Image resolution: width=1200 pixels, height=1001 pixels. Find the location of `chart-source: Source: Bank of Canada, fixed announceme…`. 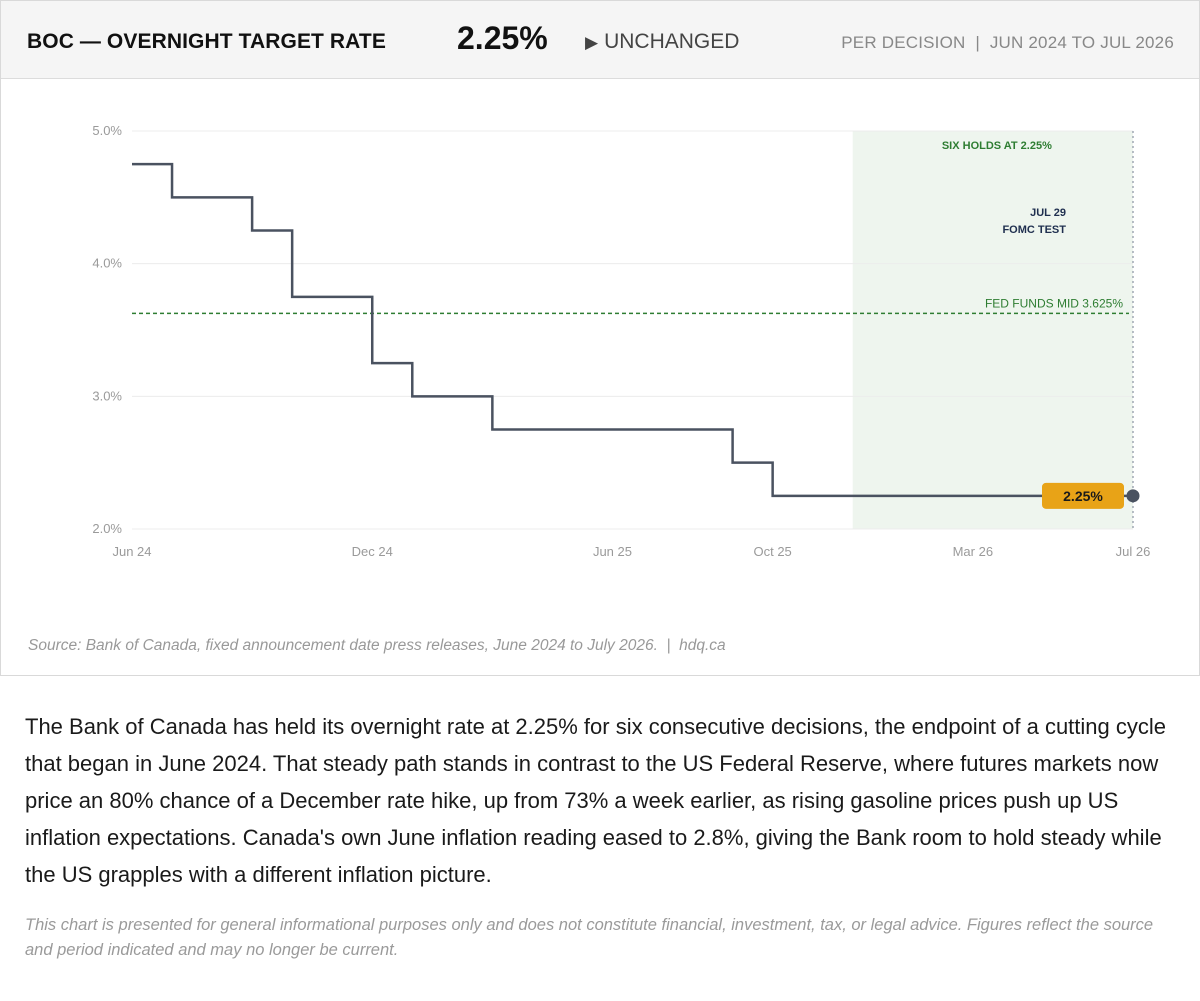

chart-source: Source: Bank of Canada, fixed announceme… is located at coordinates (377, 645).